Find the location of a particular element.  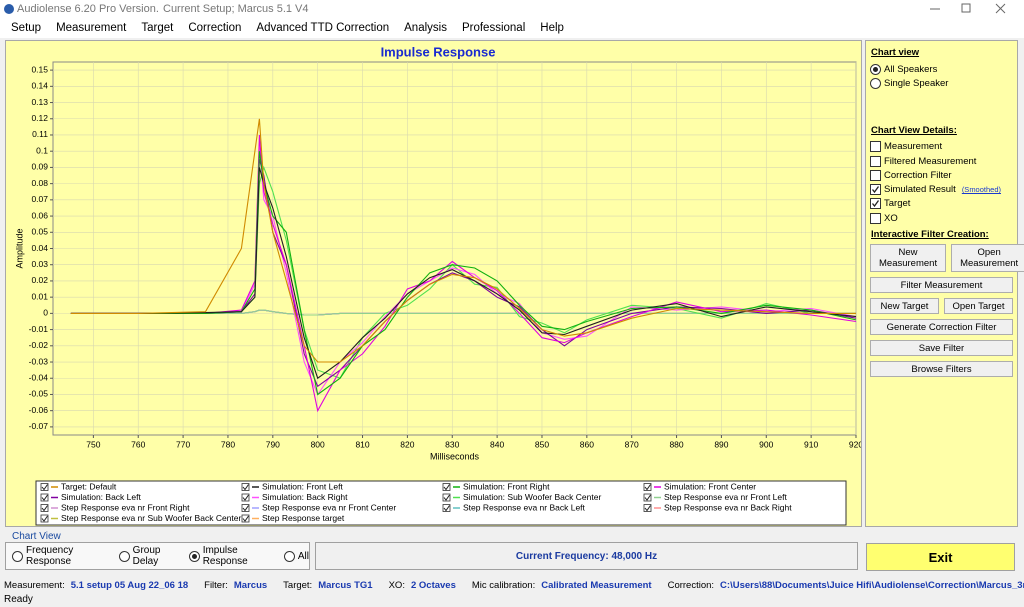

y-tick-label: 0.12 is located at coordinates (39, 118).